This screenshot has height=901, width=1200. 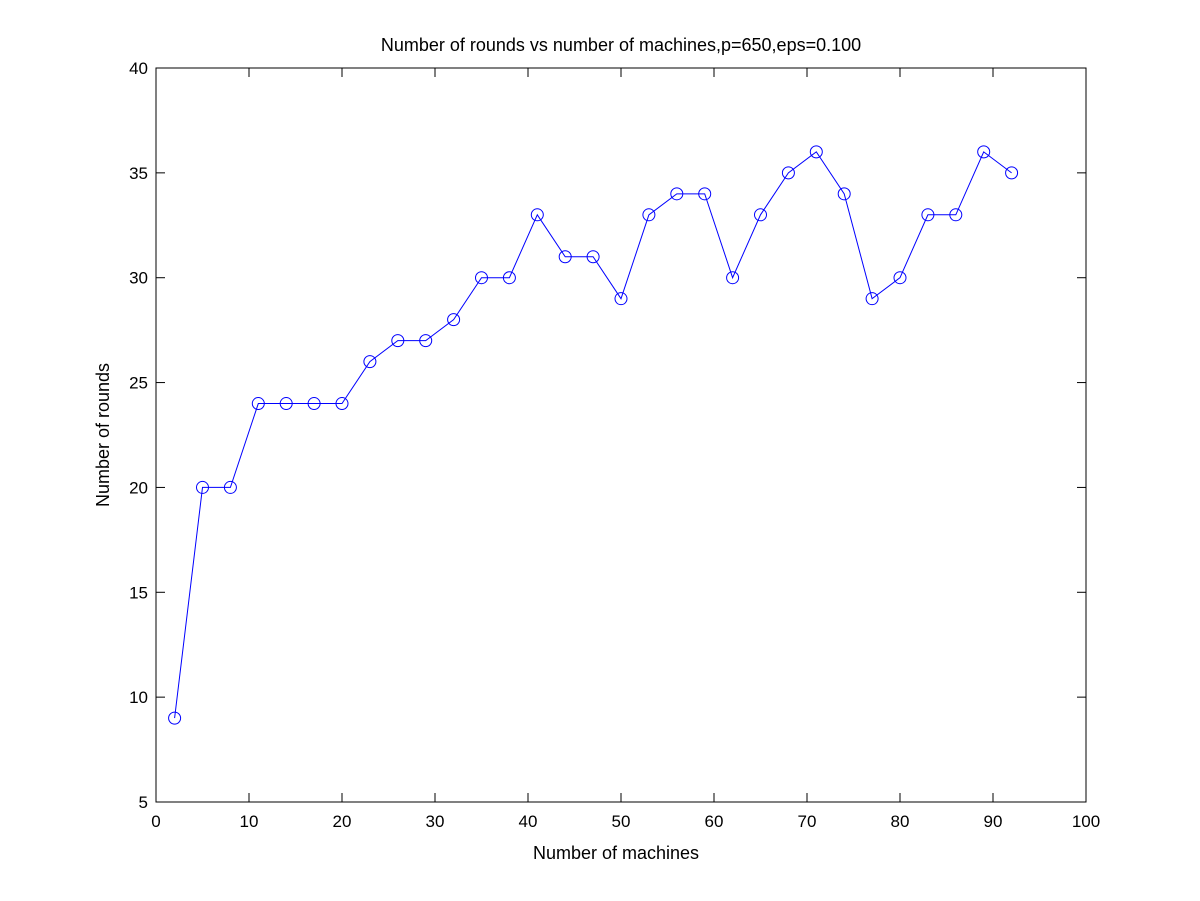 I want to click on y-tick-label: 35, so click(x=138, y=173).